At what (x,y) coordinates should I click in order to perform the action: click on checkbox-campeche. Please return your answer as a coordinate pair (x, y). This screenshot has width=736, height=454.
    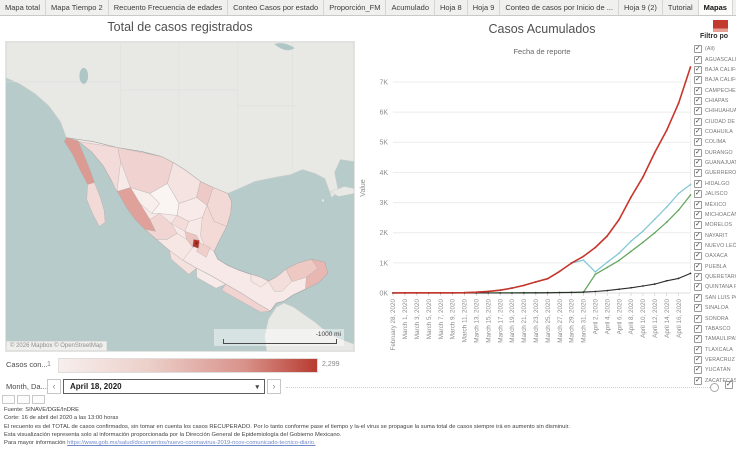
    Looking at the image, I should click on (698, 90).